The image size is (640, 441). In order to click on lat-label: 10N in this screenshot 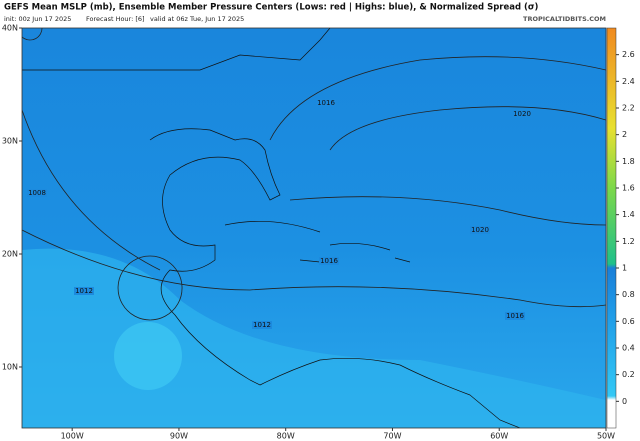, I will do `click(10, 366)`.